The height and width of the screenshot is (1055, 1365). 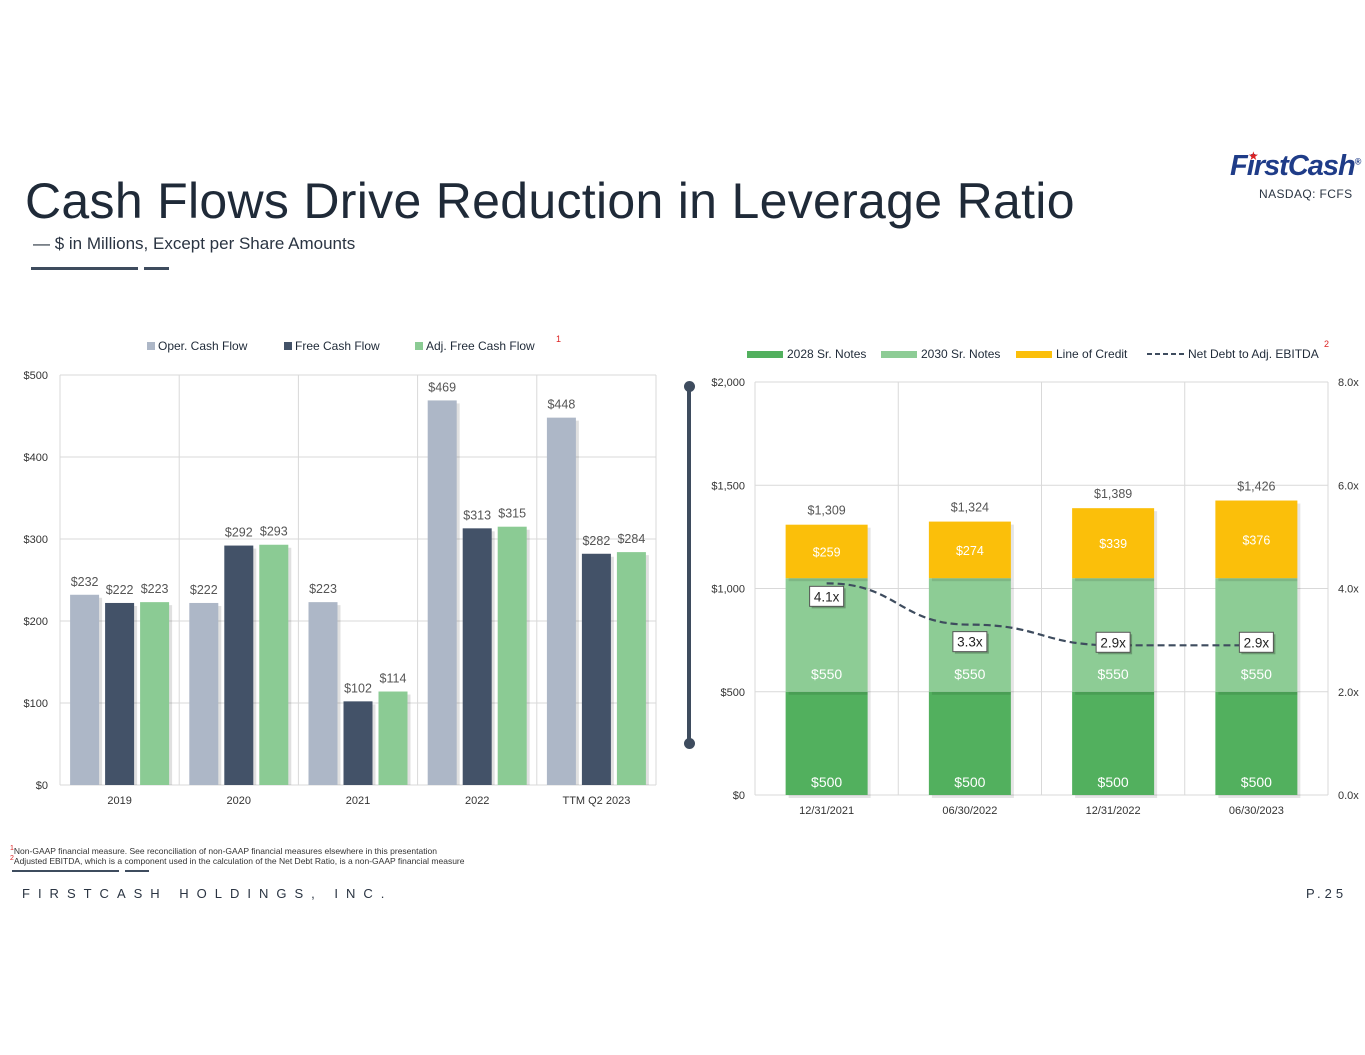 What do you see at coordinates (1092, 354) in the screenshot?
I see `legend-label: Line of Credit` at bounding box center [1092, 354].